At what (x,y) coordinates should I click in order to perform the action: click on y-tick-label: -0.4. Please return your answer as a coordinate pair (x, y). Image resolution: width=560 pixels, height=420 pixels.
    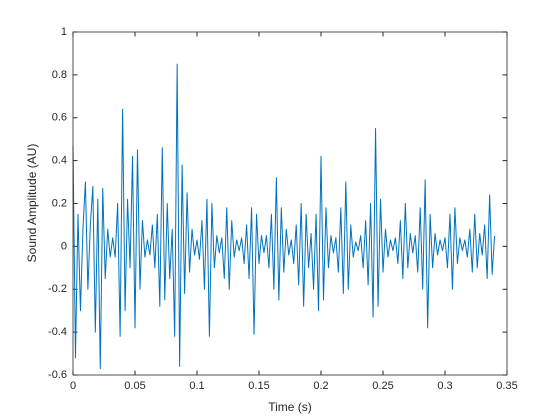
    Looking at the image, I should click on (57, 332).